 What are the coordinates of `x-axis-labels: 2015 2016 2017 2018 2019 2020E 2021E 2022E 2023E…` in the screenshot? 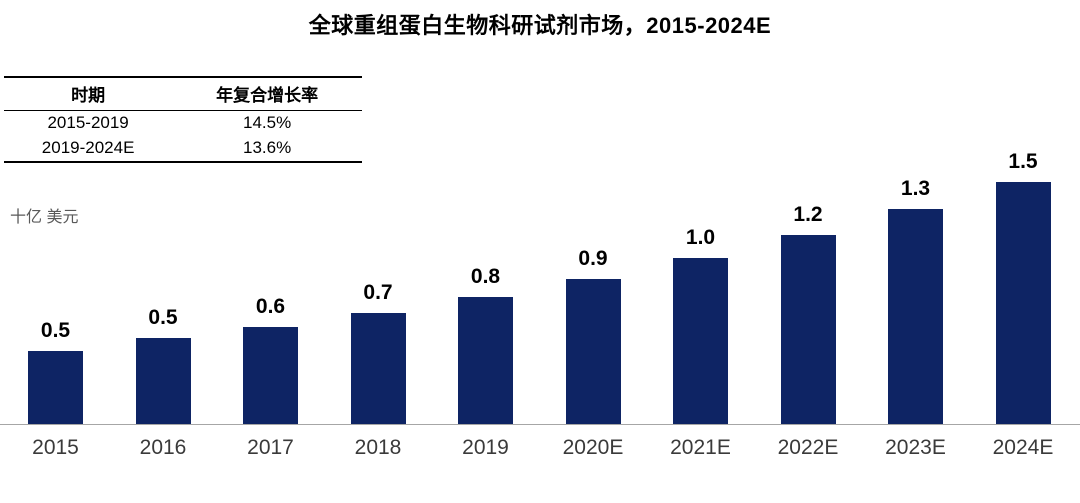 It's located at (540, 450).